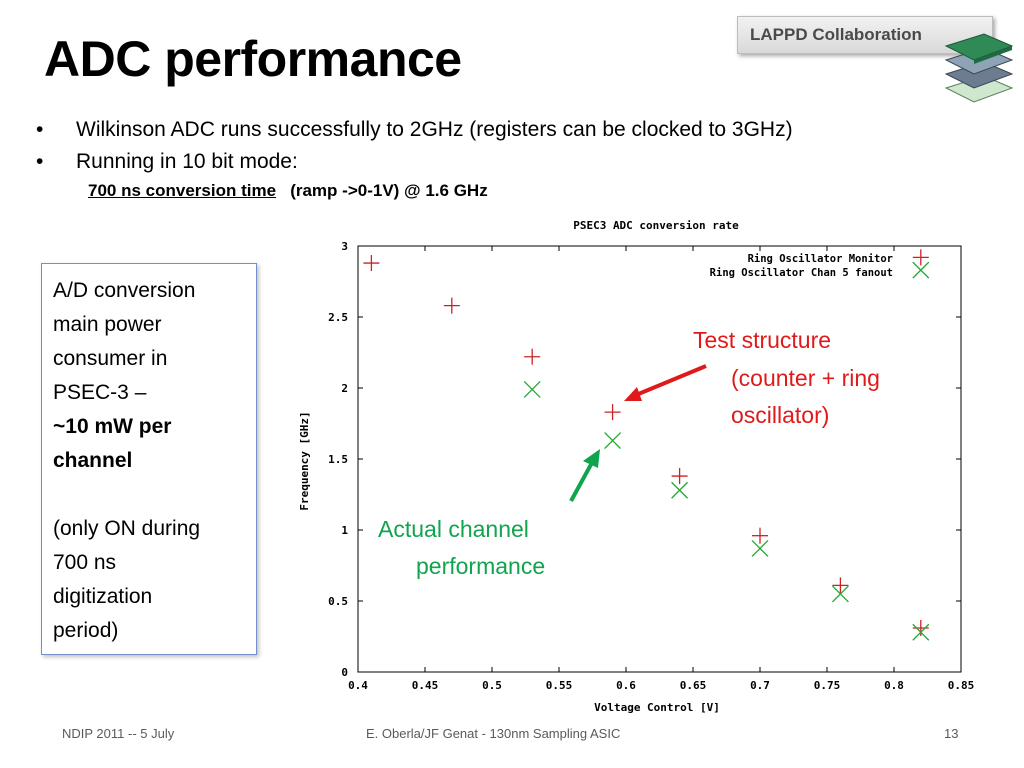 This screenshot has width=1024, height=768. Describe the element at coordinates (358, 685) in the screenshot. I see `x-tick-label: 0.4` at that location.